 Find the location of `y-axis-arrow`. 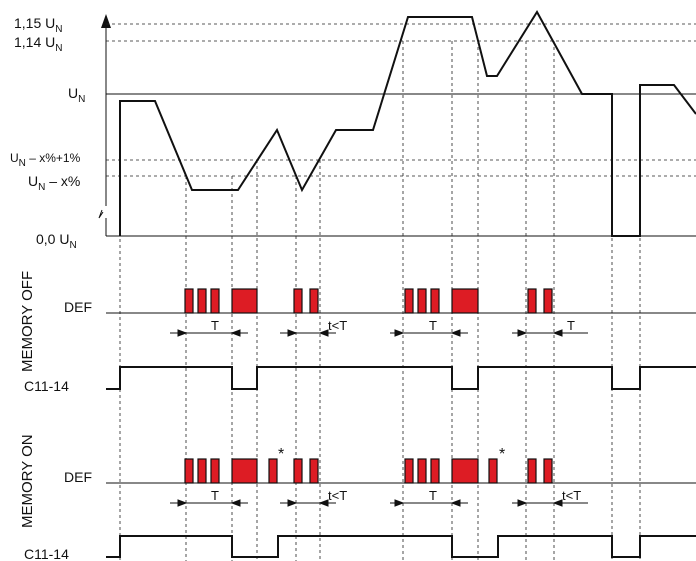

y-axis-arrow is located at coordinates (106, 21).